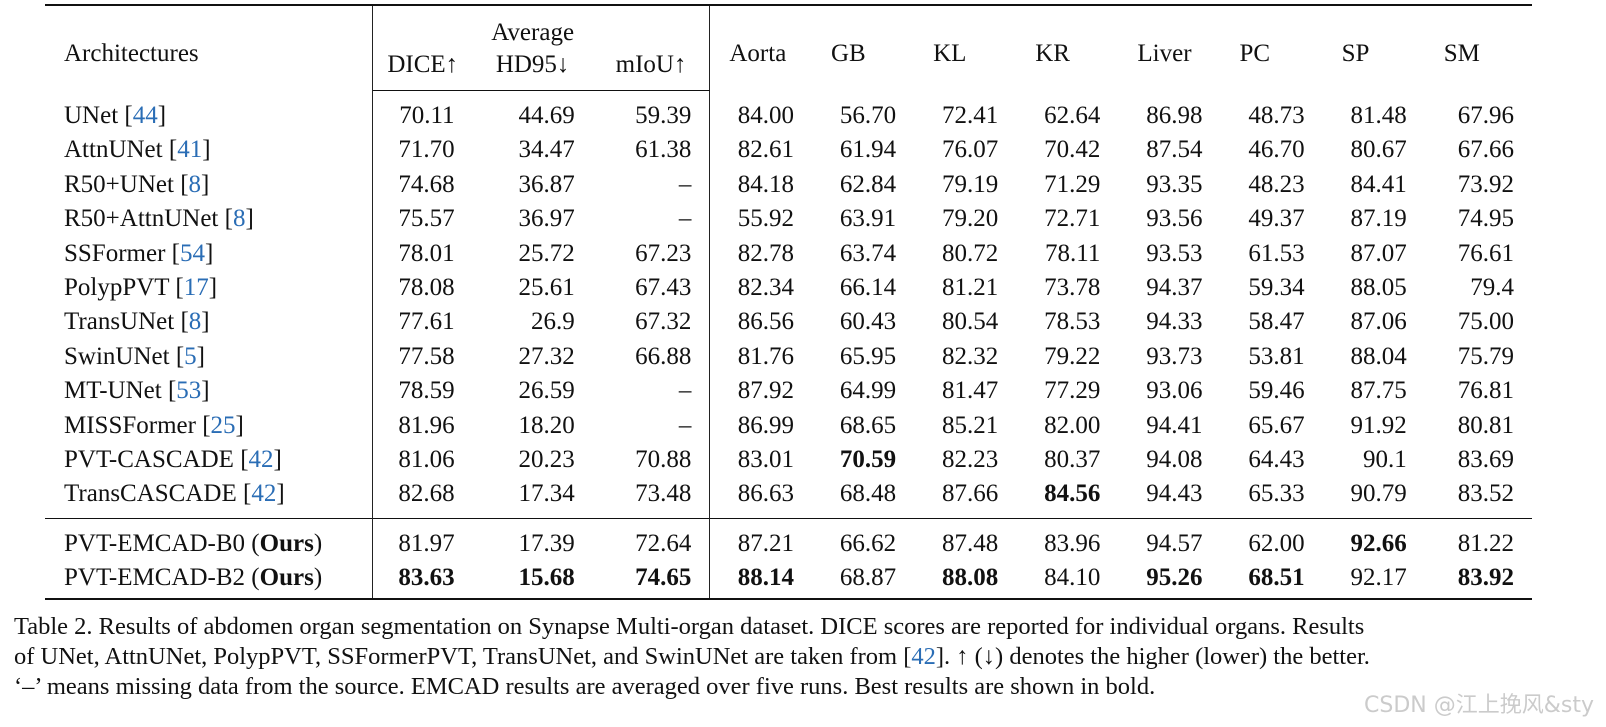 Image resolution: width=1606 pixels, height=727 pixels. Describe the element at coordinates (552, 322) in the screenshot. I see `metric-cell: 26.9` at that location.